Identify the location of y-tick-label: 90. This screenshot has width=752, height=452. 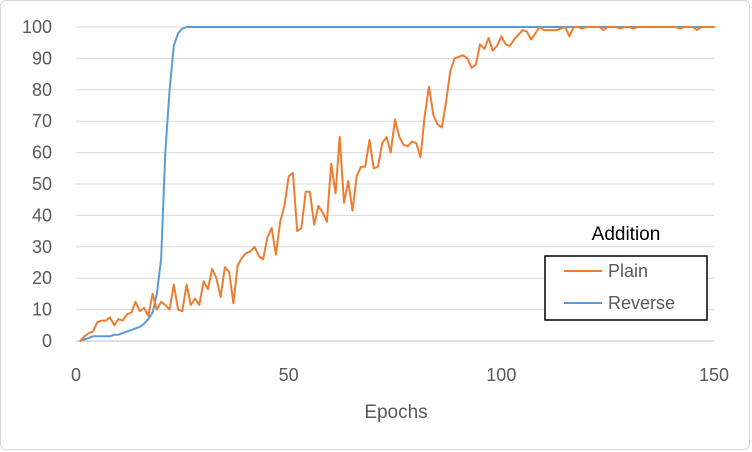
(42, 58).